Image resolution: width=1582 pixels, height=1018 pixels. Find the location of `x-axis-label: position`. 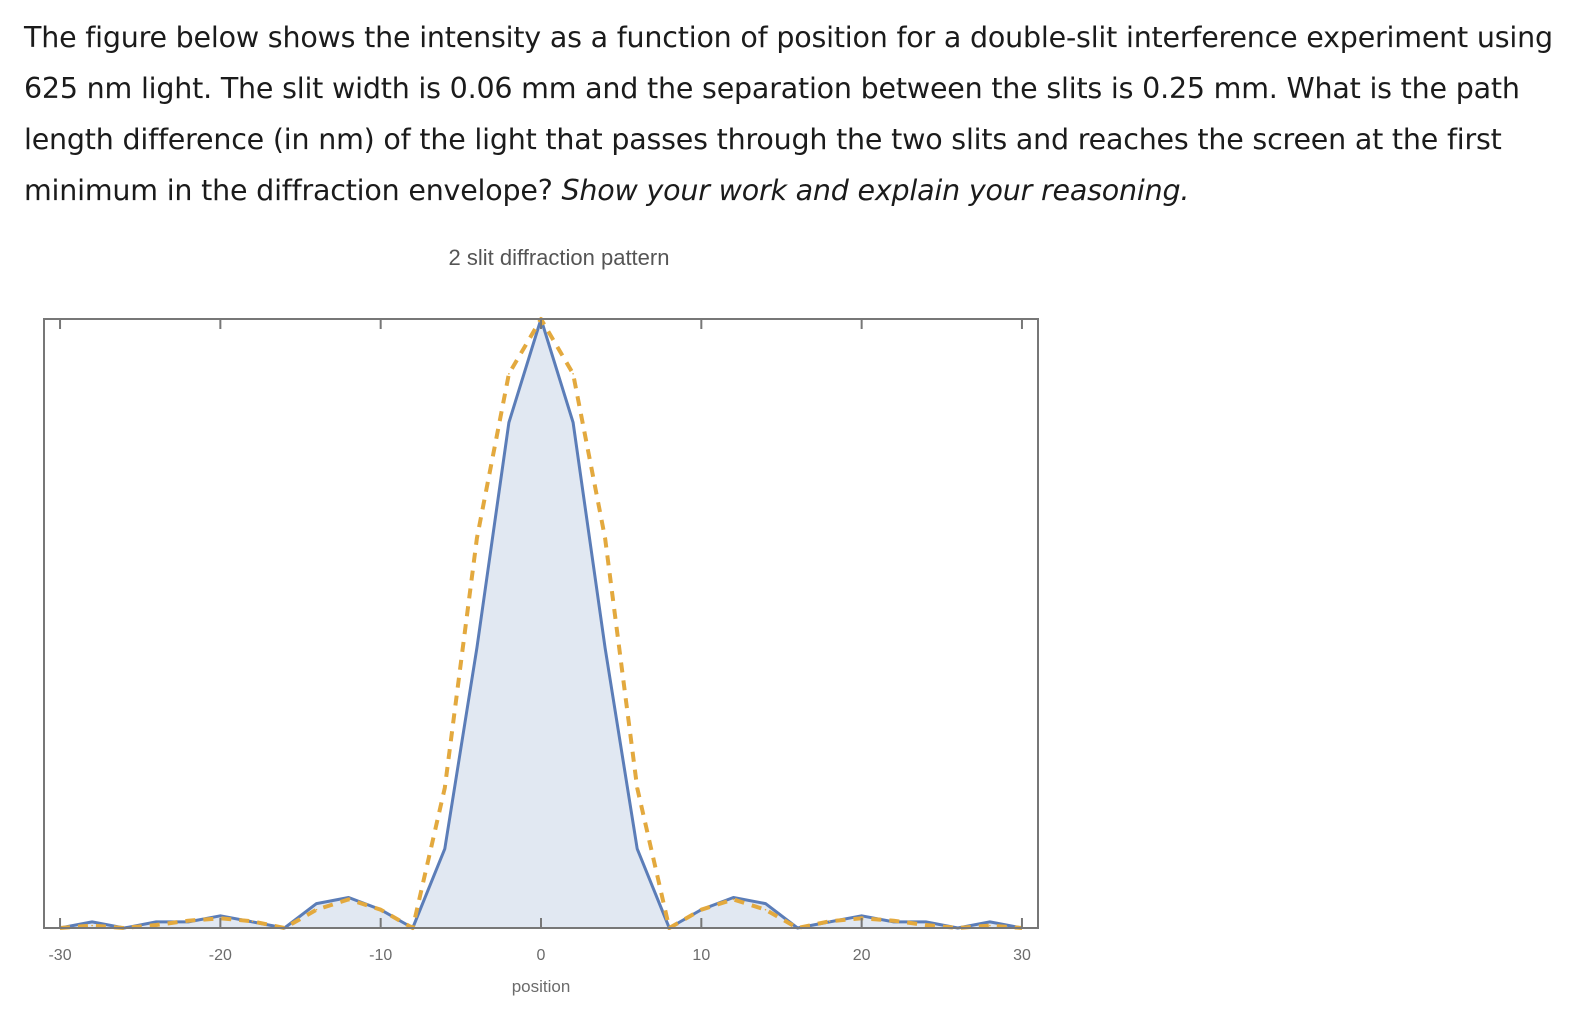

x-axis-label: position is located at coordinates (541, 986).